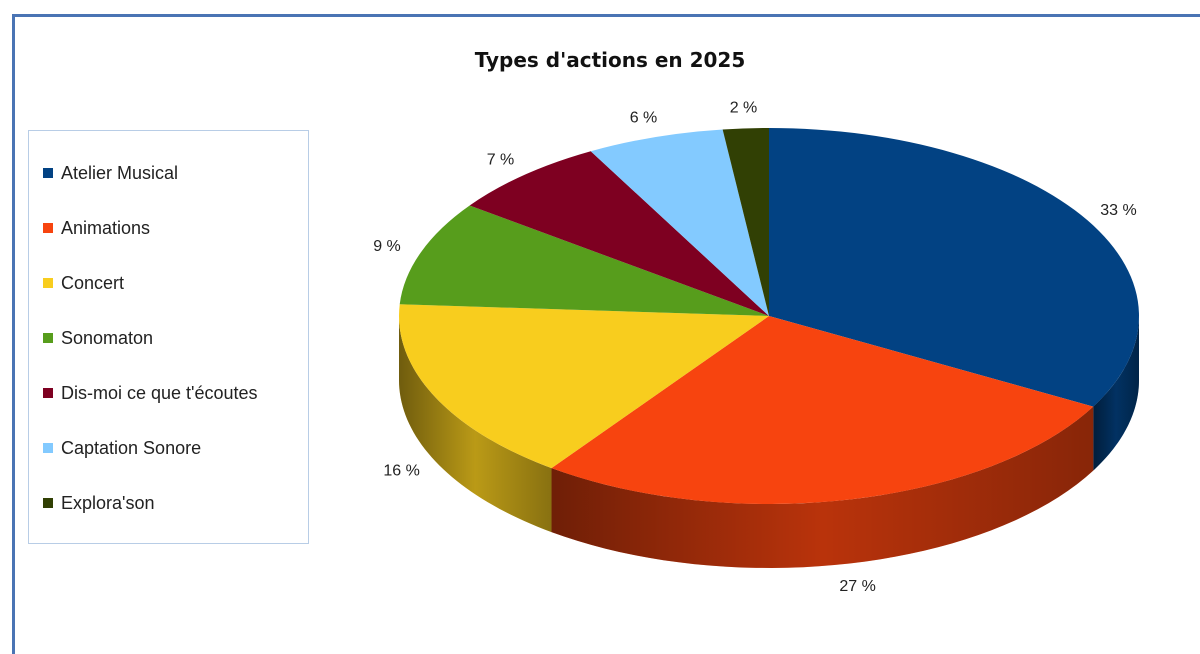  Describe the element at coordinates (106, 227) in the screenshot. I see `legend-label: Animations` at that location.